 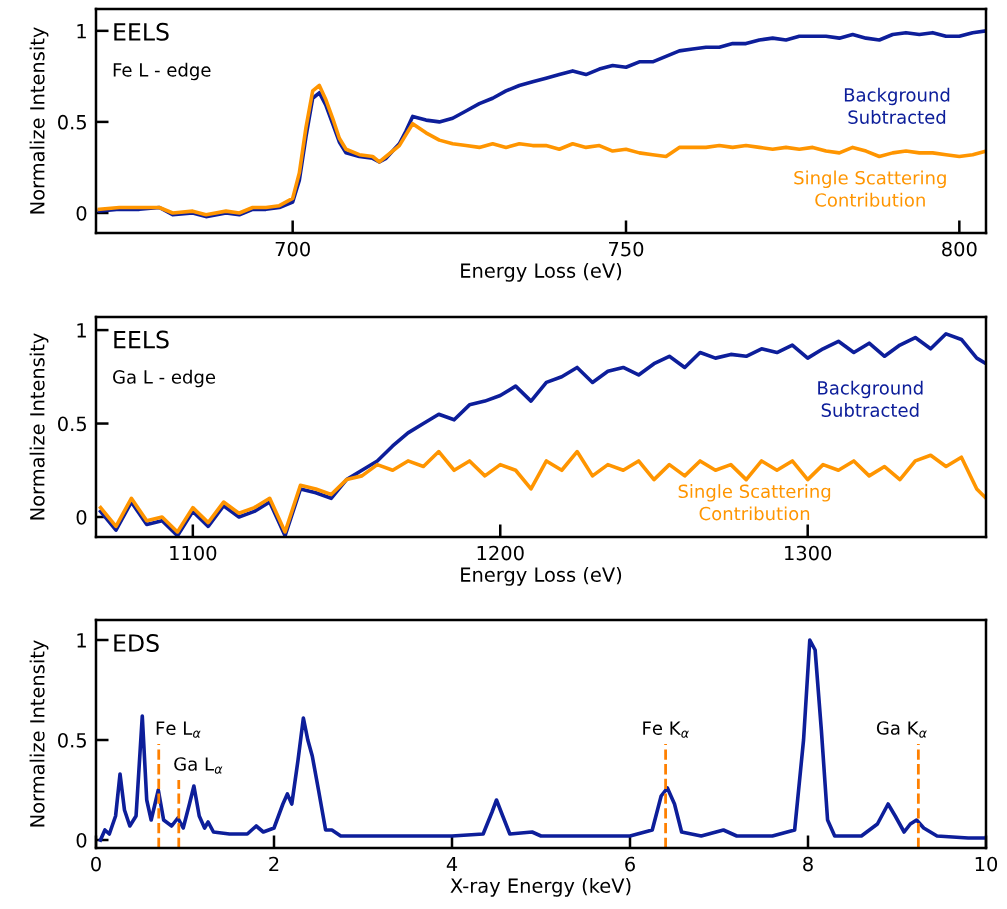 I want to click on x-tick-label: 1300, so click(x=808, y=553).